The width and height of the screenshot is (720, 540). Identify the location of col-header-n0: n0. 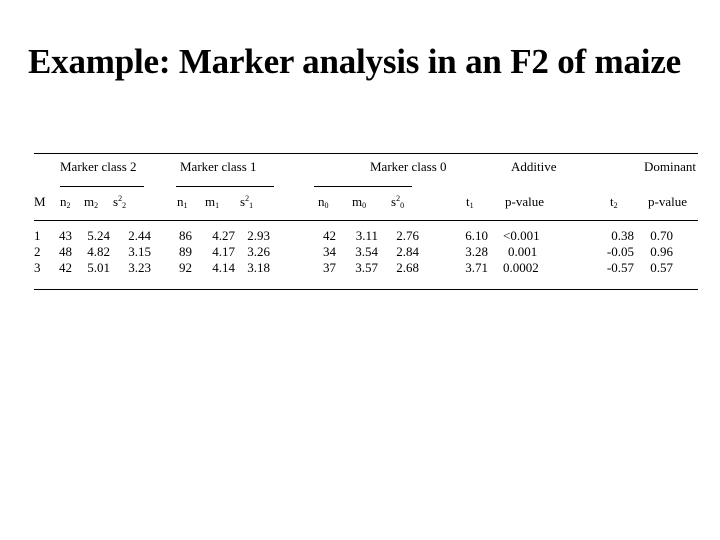
(323, 202).